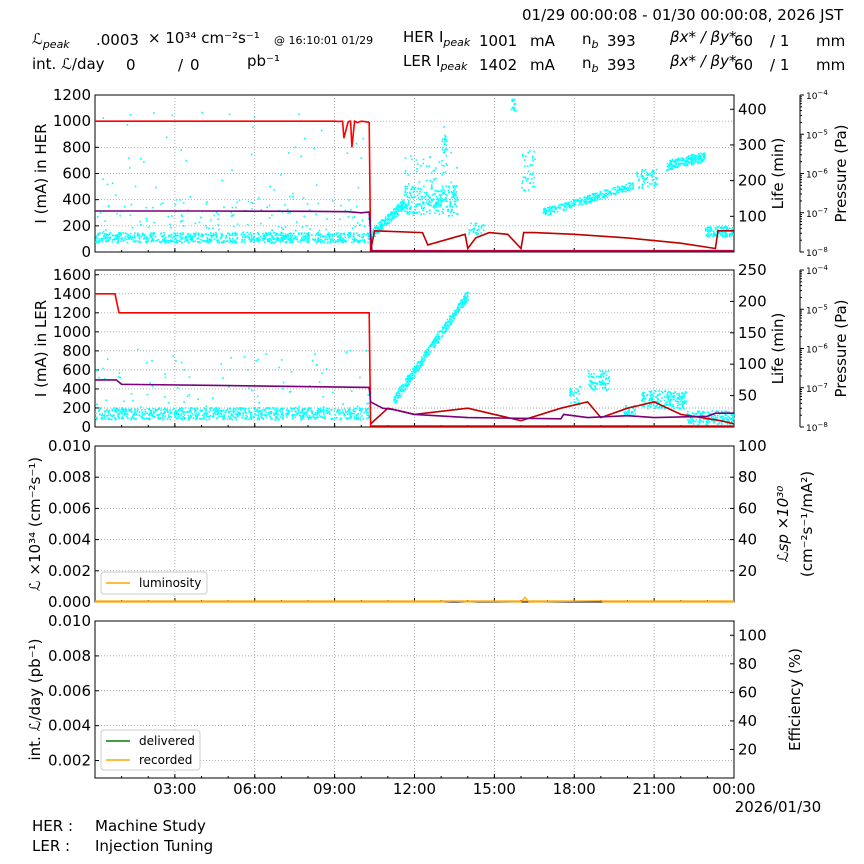 This screenshot has height=864, width=864. Describe the element at coordinates (415, 358) in the screenshot. I see `pressure-points` at that location.